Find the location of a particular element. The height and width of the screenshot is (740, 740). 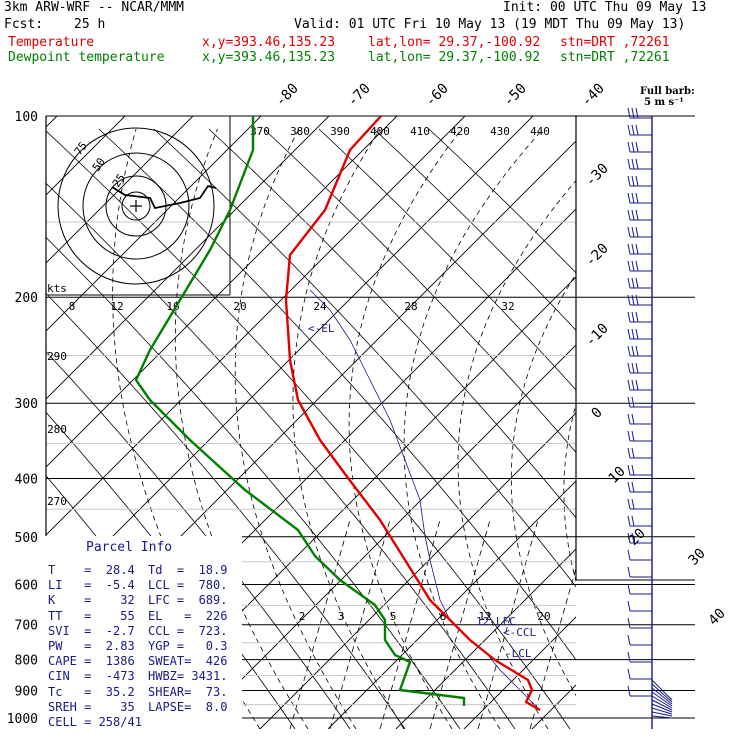

temperature-legend: Temperature is located at coordinates (51, 42).